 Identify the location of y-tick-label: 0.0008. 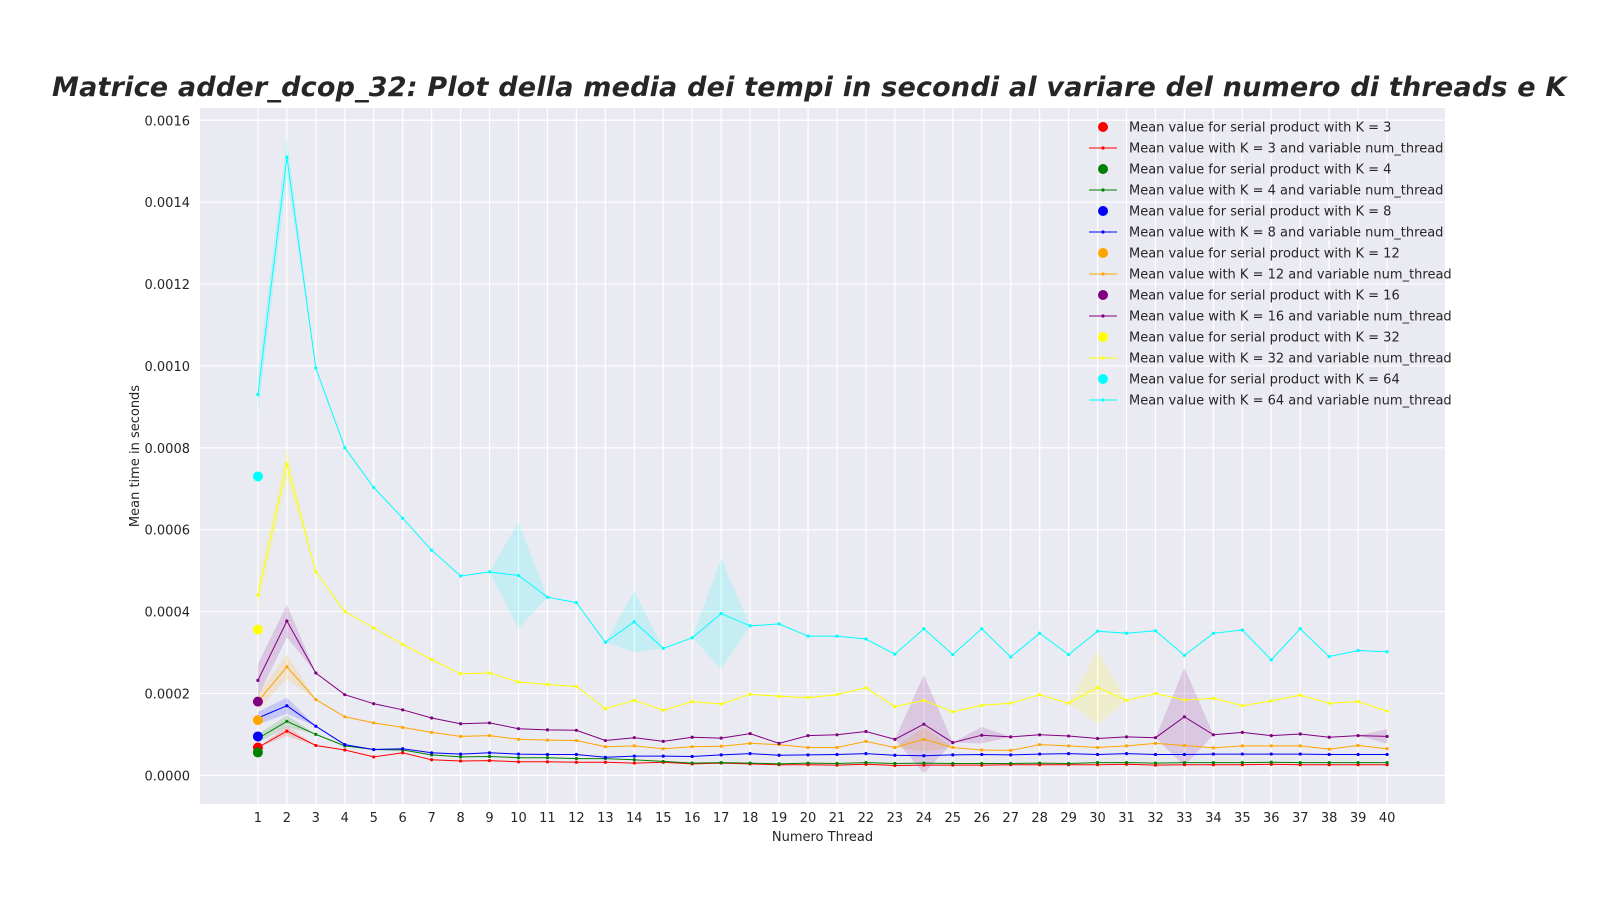
(168, 449).